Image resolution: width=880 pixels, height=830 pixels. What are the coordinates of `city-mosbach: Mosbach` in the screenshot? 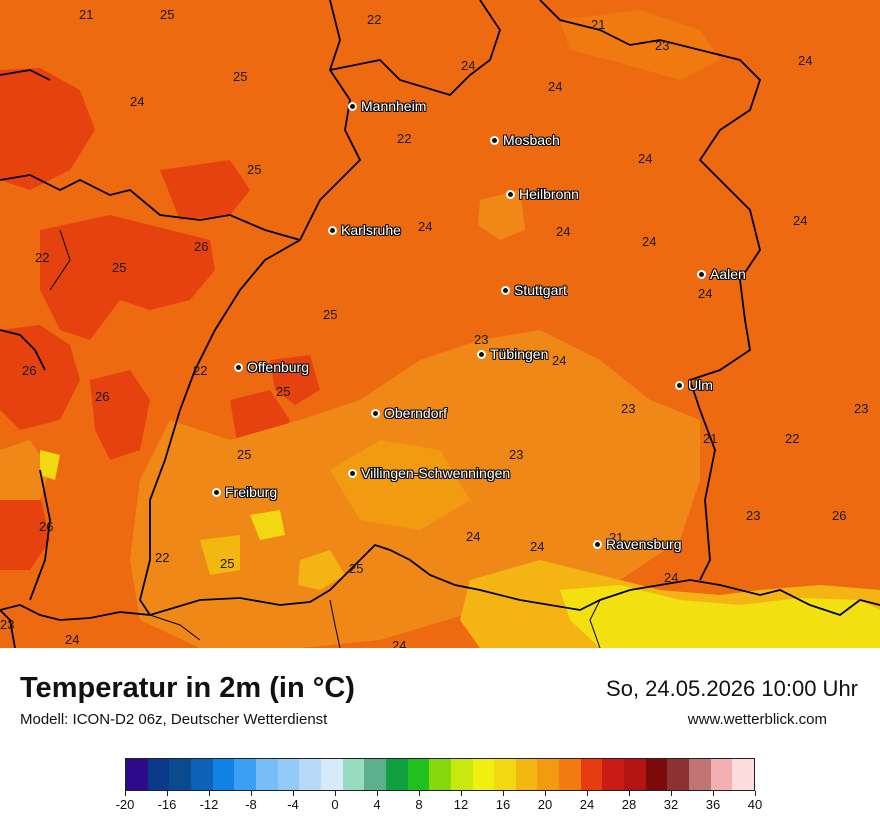 It's located at (525, 140).